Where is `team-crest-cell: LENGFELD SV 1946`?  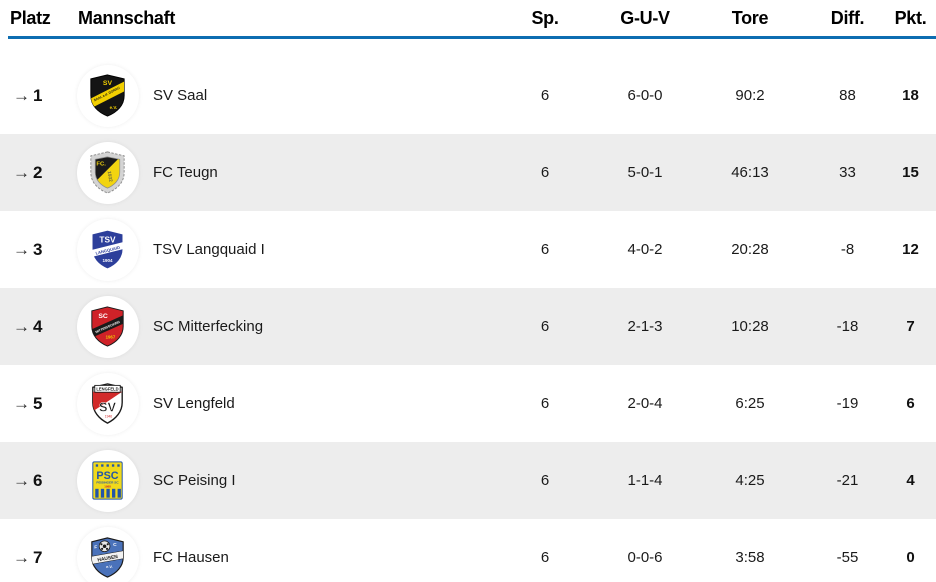 team-crest-cell: LENGFELD SV 1946 is located at coordinates (107, 403).